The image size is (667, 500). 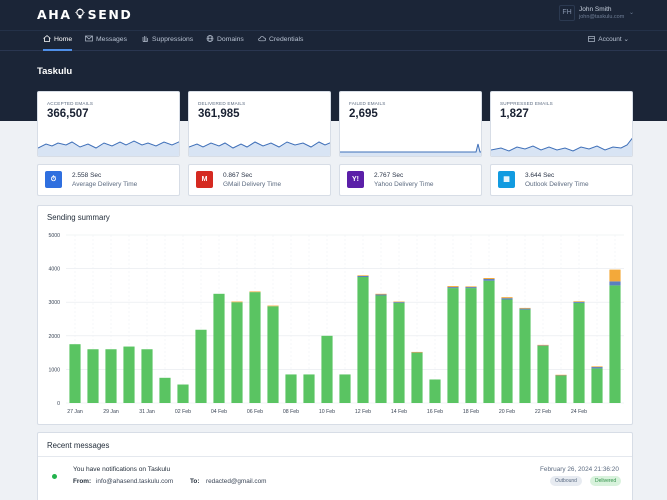 I want to click on x-tick-label: 27 Jan, so click(x=75, y=412).